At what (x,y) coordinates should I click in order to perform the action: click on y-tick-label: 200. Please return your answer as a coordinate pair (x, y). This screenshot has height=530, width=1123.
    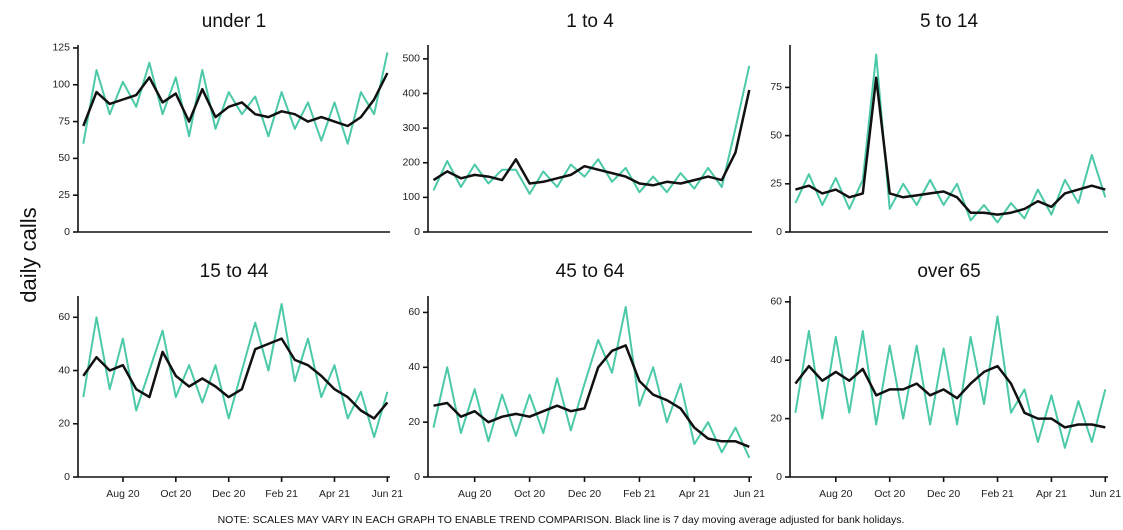
    Looking at the image, I should click on (411, 163).